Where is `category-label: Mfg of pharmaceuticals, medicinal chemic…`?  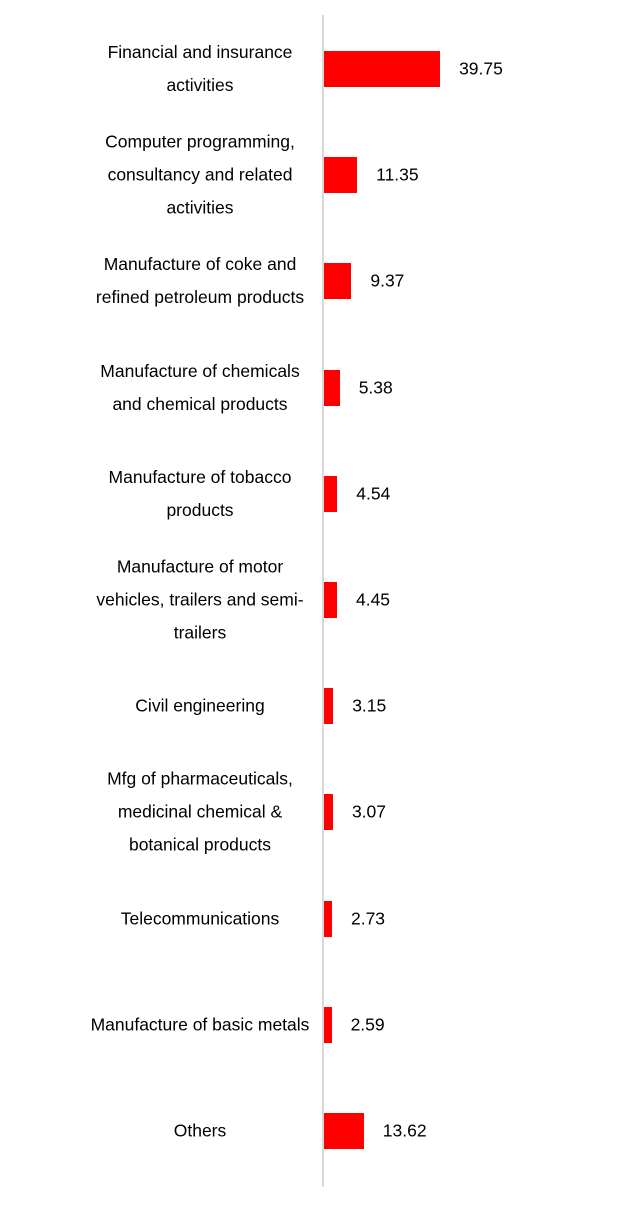
category-label: Mfg of pharmaceuticals, medicinal chemic… is located at coordinates (200, 811).